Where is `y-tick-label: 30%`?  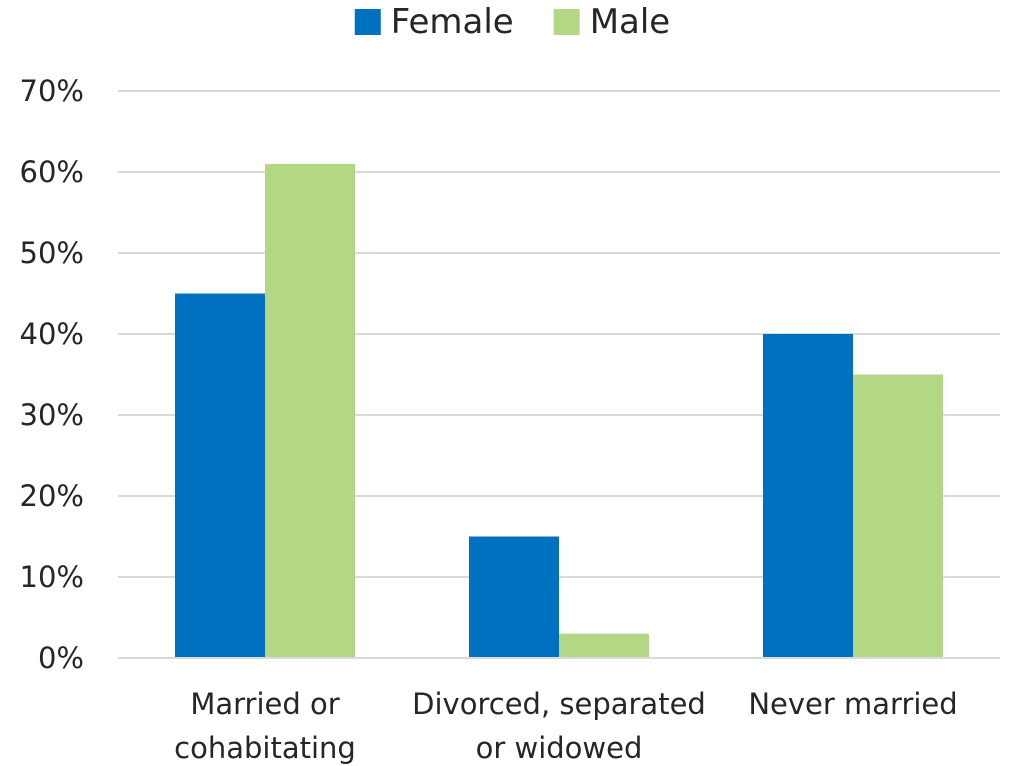 y-tick-label: 30% is located at coordinates (52, 415).